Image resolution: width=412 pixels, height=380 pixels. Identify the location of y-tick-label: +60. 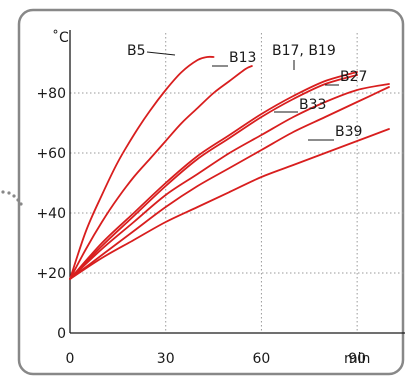
(51, 154).